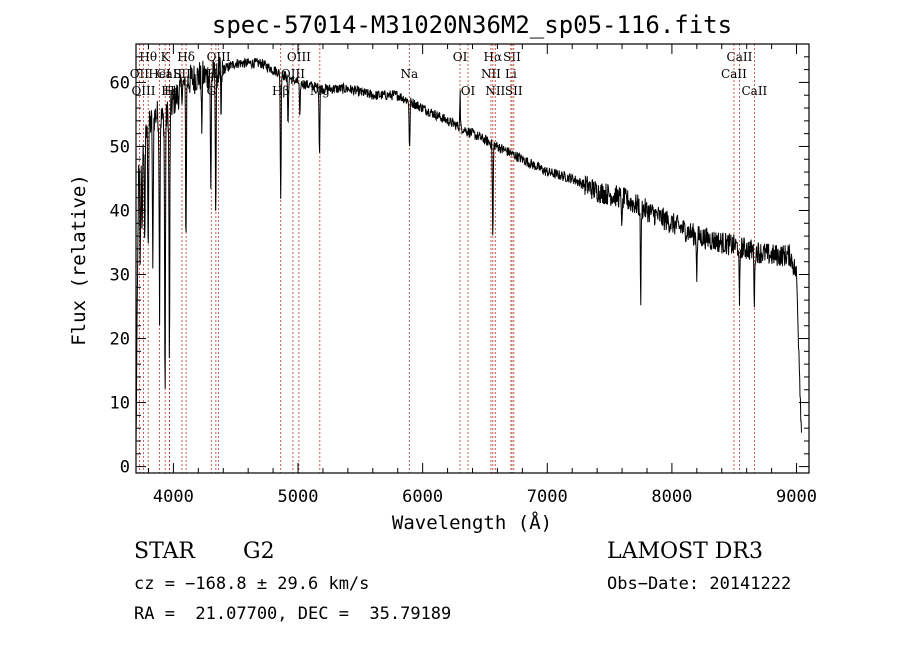 The height and width of the screenshot is (649, 900). I want to click on y-tick-label: 30, so click(120, 276).